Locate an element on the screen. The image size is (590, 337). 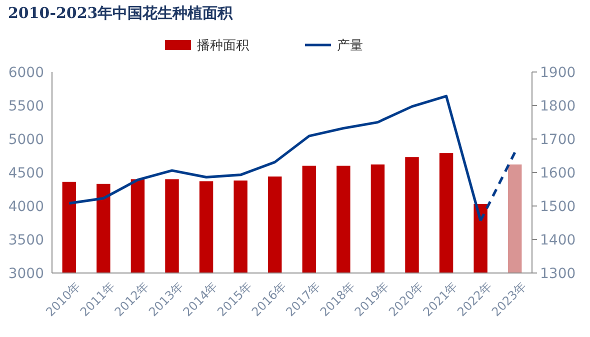
y-tick-label: 5500 is located at coordinates (26, 106).